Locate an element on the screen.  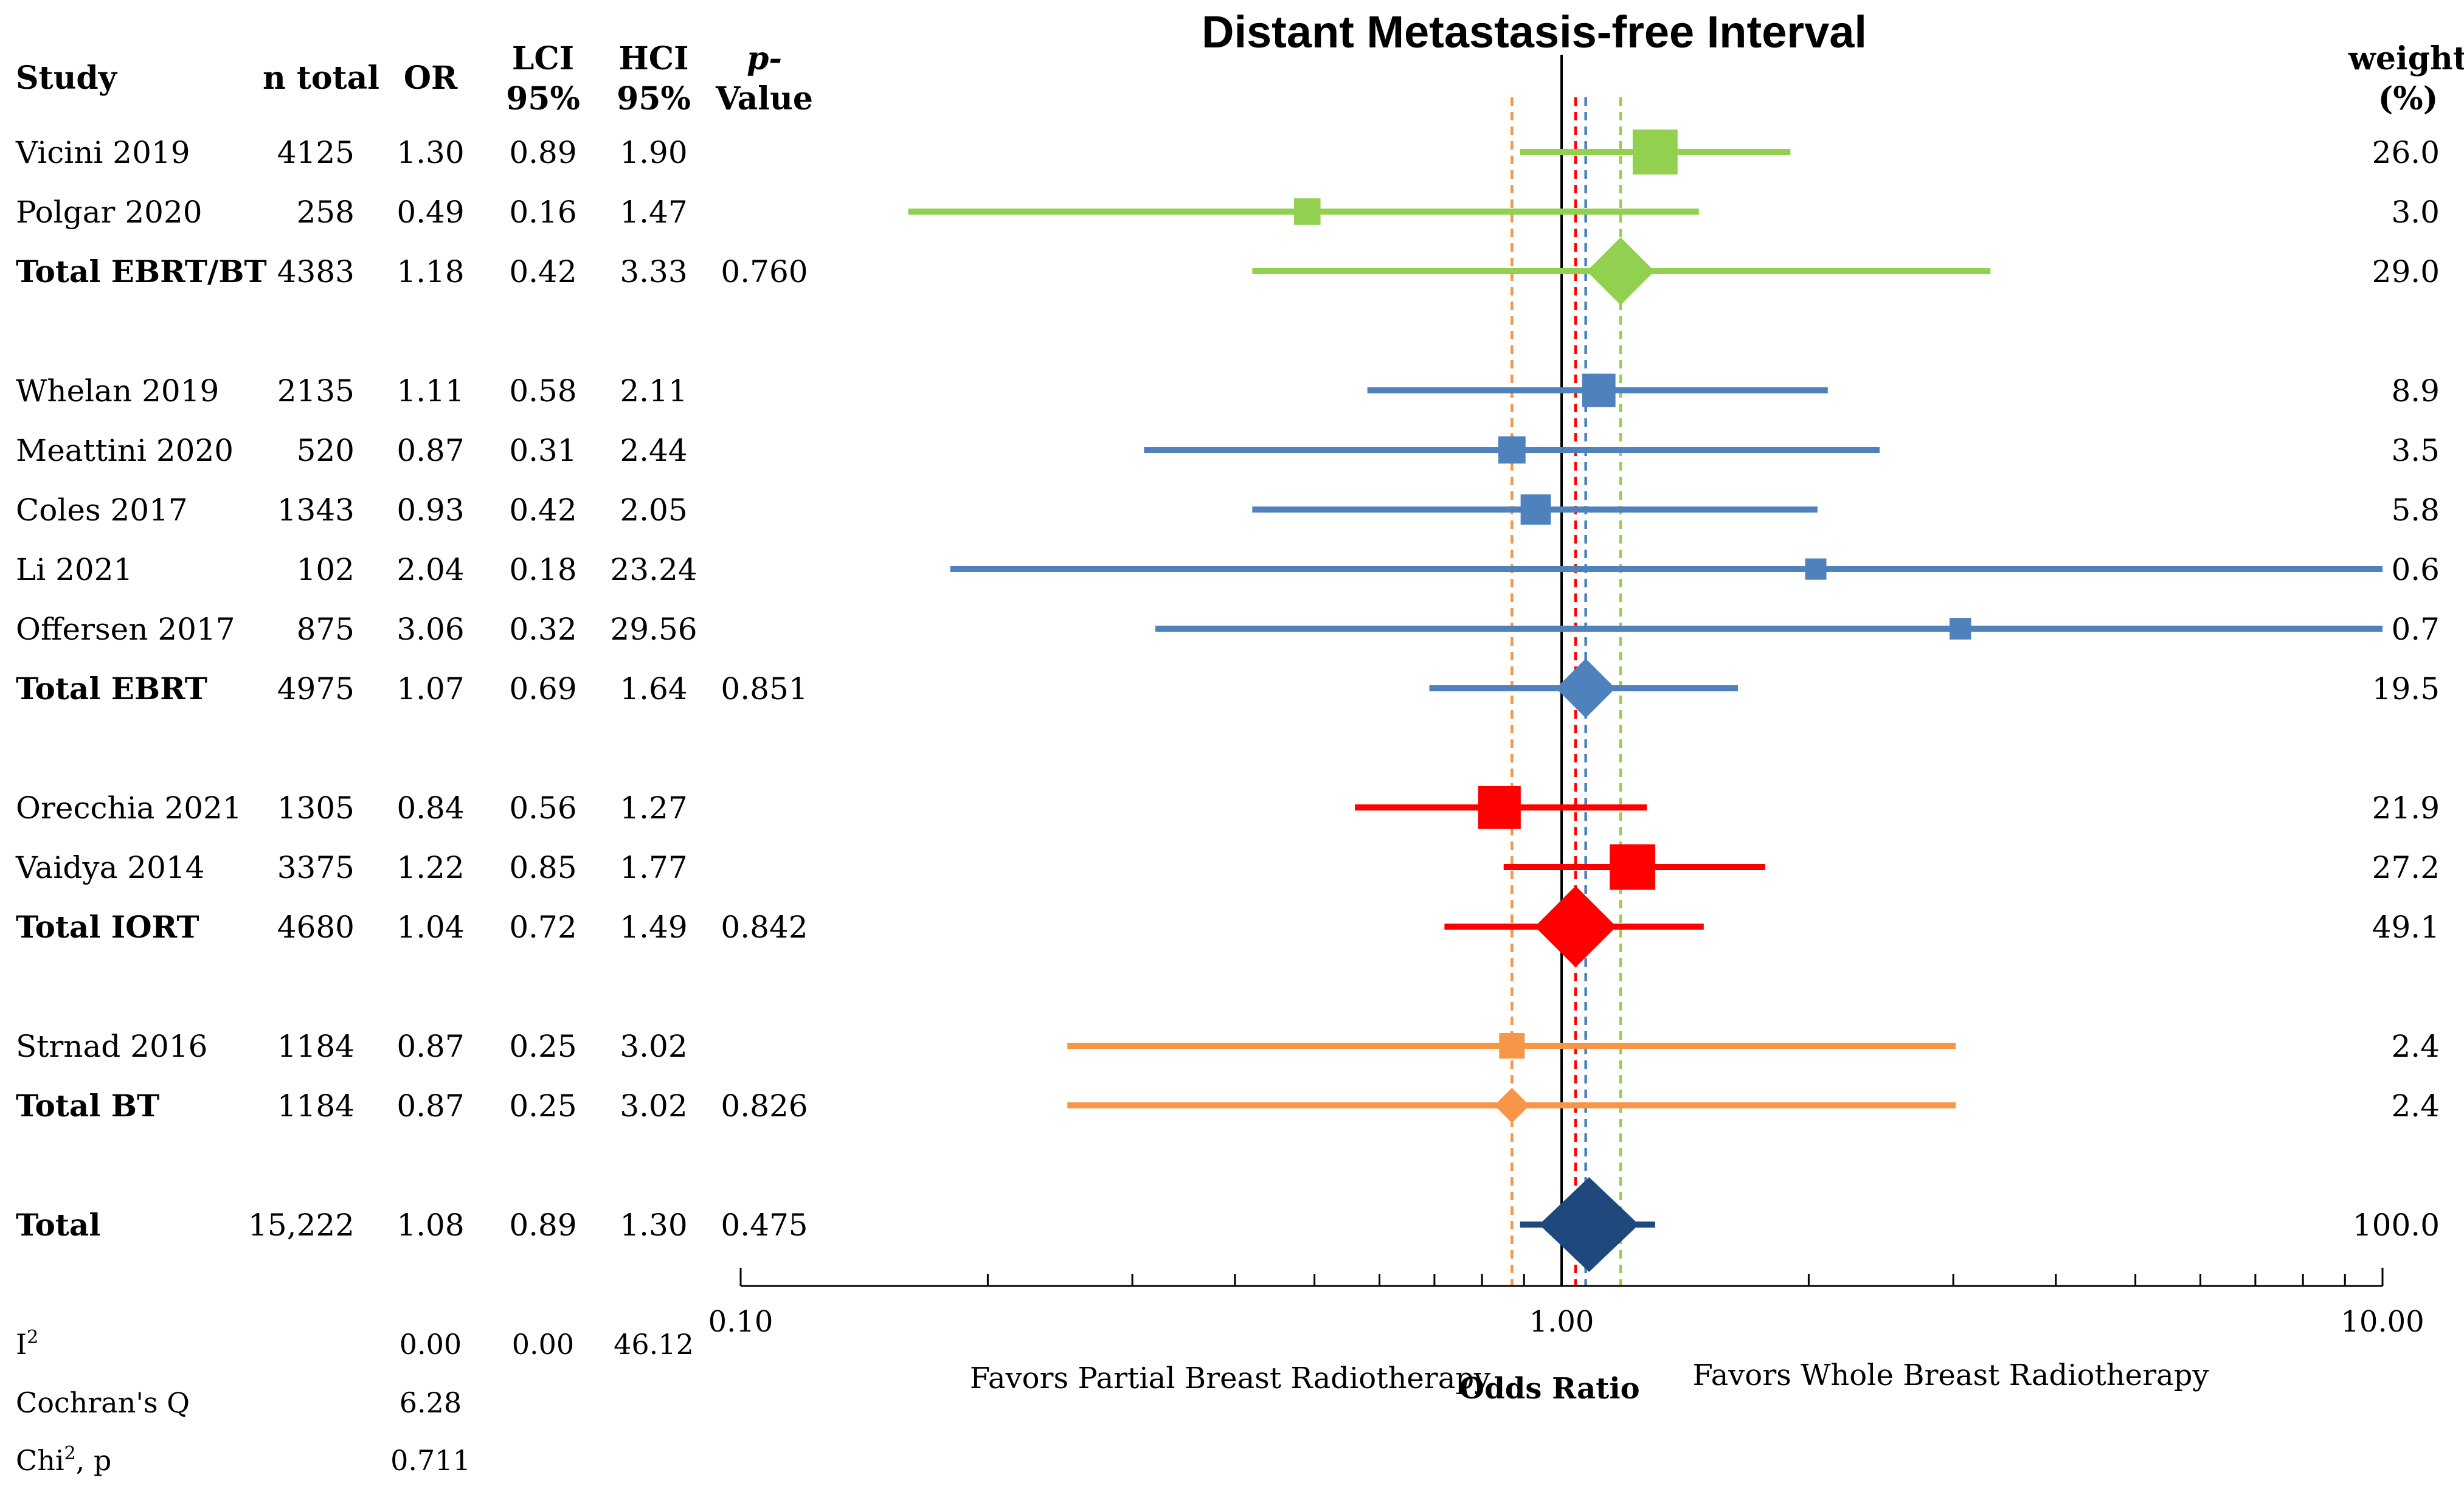
row-or: 0.49 is located at coordinates (430, 212).